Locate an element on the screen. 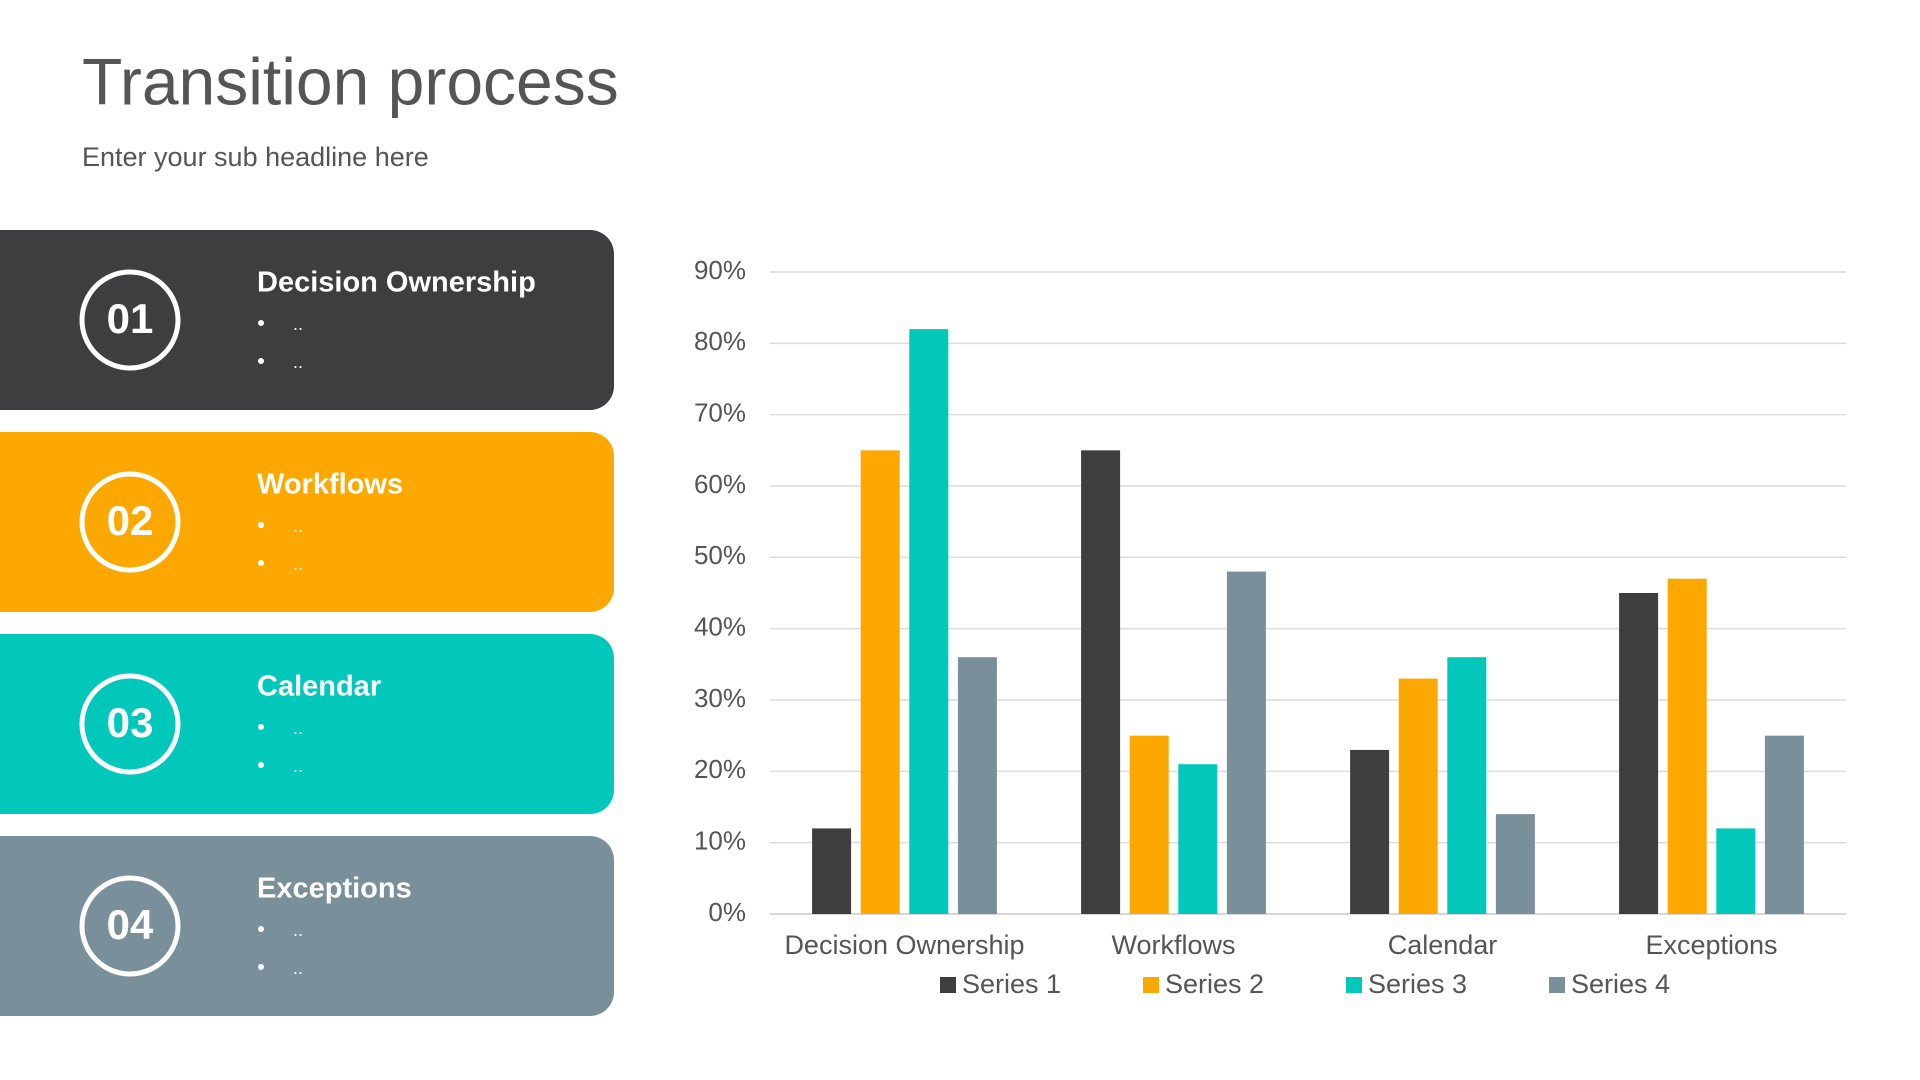 The image size is (1920, 1080). card-number: 03 is located at coordinates (130, 722).